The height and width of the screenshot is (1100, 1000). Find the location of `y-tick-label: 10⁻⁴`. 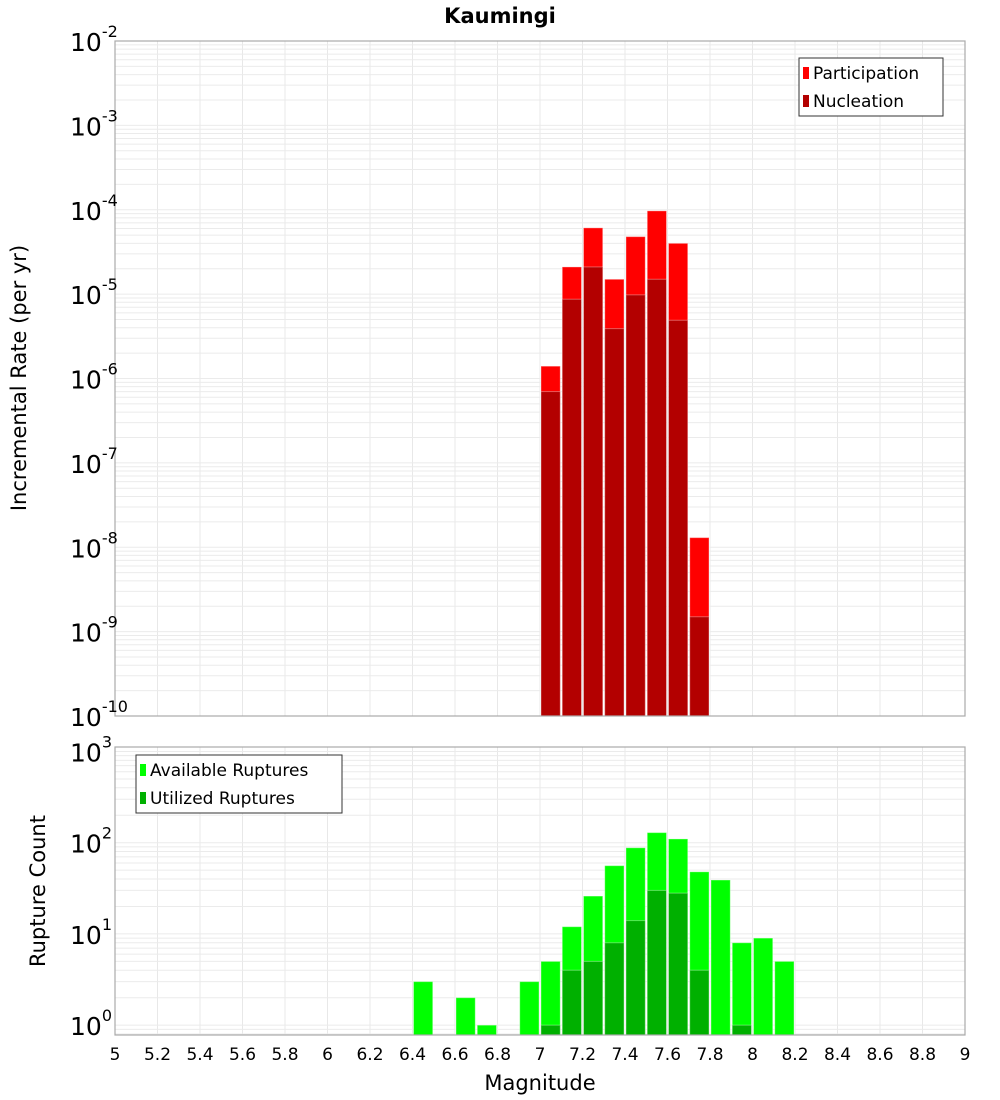

y-tick-label: 10⁻⁴ is located at coordinates (94, 208).